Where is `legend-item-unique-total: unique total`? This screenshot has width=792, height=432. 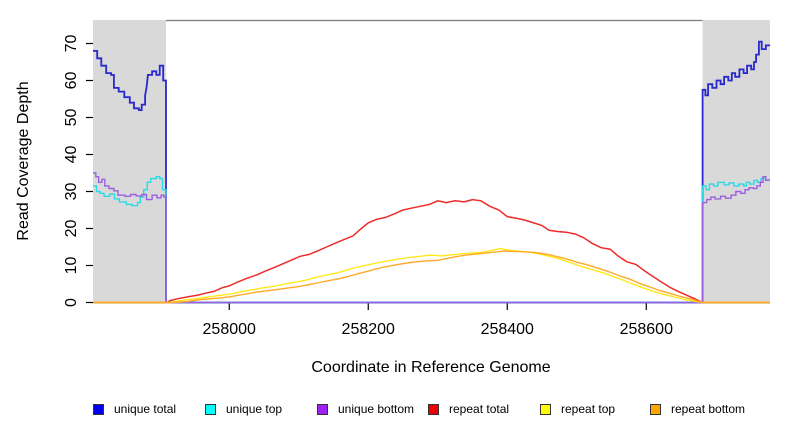
legend-item-unique-total: unique total is located at coordinates (134, 409).